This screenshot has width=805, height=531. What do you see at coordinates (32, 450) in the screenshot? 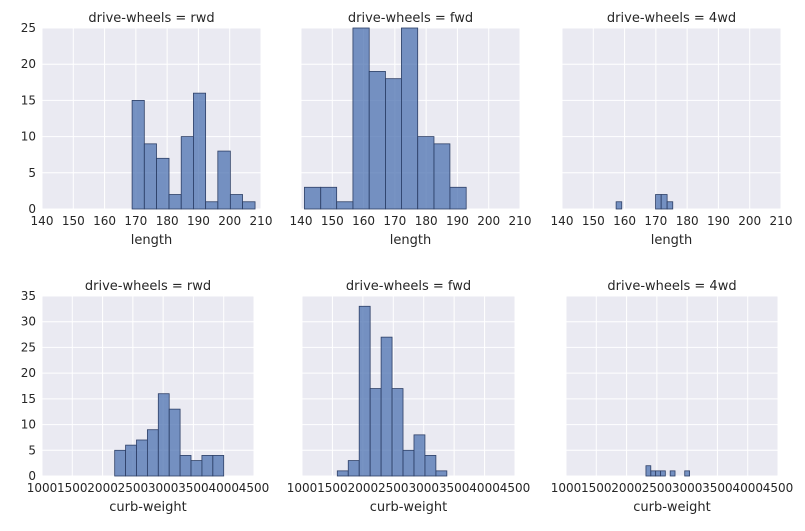
I see `y-tick-label: 5` at bounding box center [32, 450].